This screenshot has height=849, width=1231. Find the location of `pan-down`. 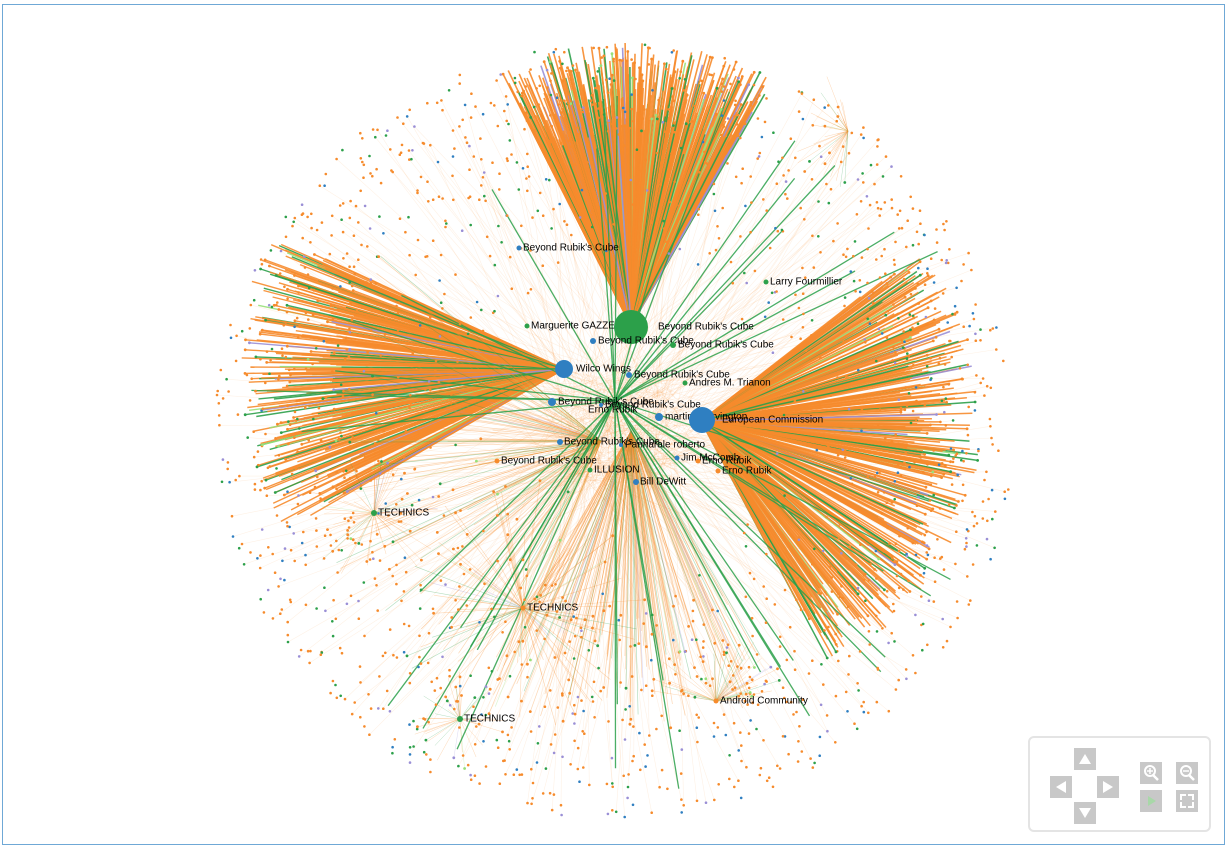

pan-down is located at coordinates (1085, 813).